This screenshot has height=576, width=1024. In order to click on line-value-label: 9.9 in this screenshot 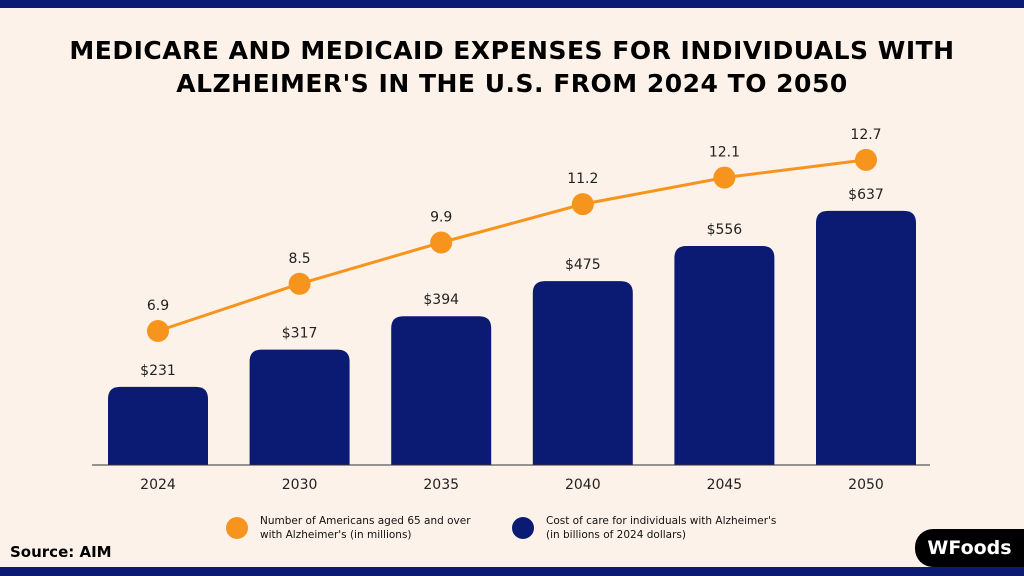, I will do `click(441, 218)`.